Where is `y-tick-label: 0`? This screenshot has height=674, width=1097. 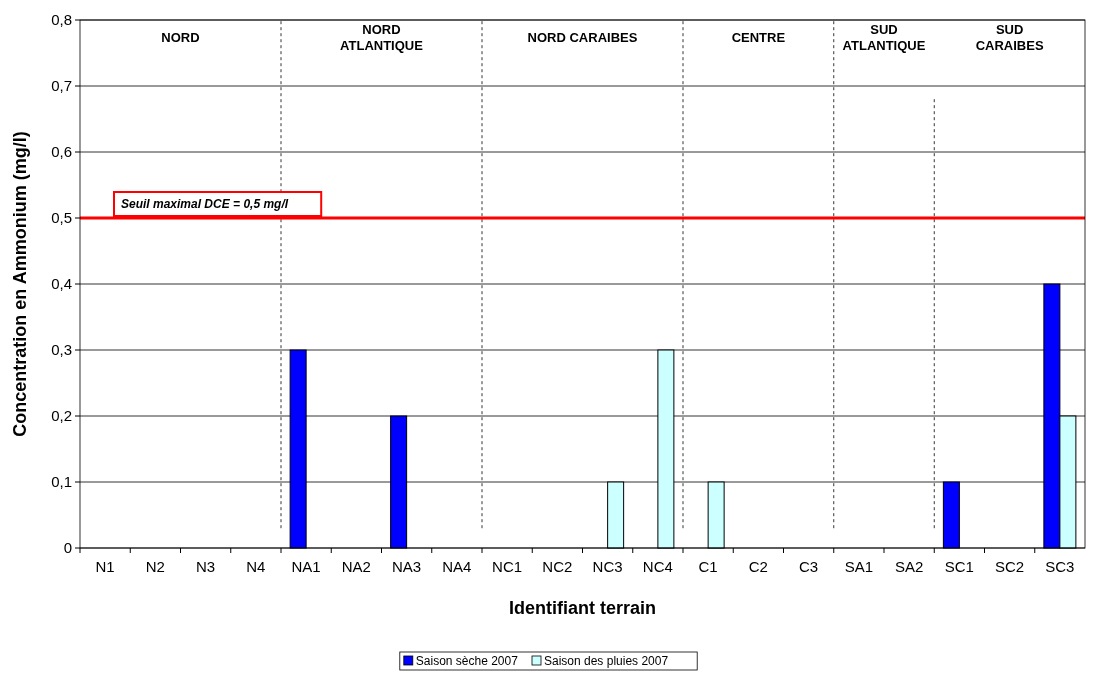 y-tick-label: 0 is located at coordinates (67, 547).